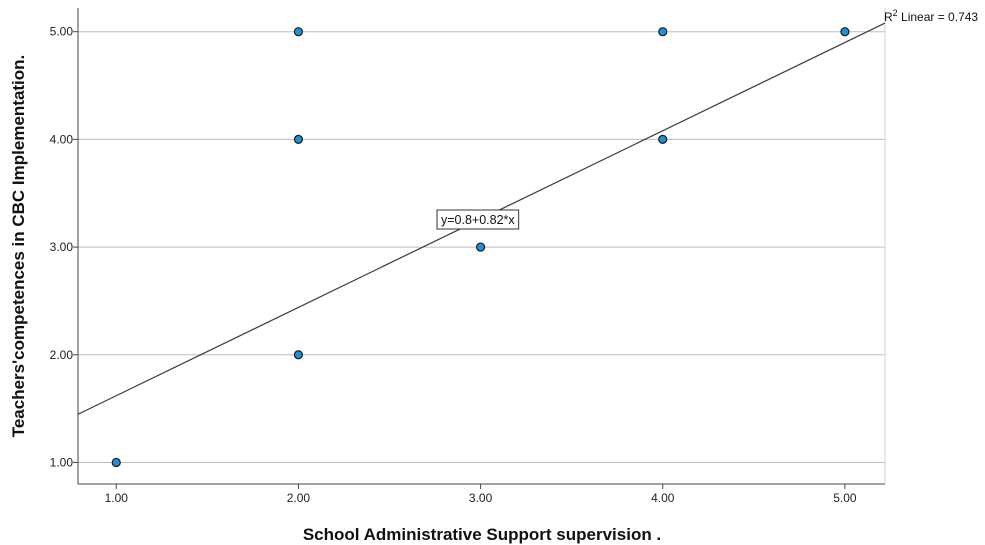  I want to click on y-tick-label-3: 4.00, so click(62, 139).